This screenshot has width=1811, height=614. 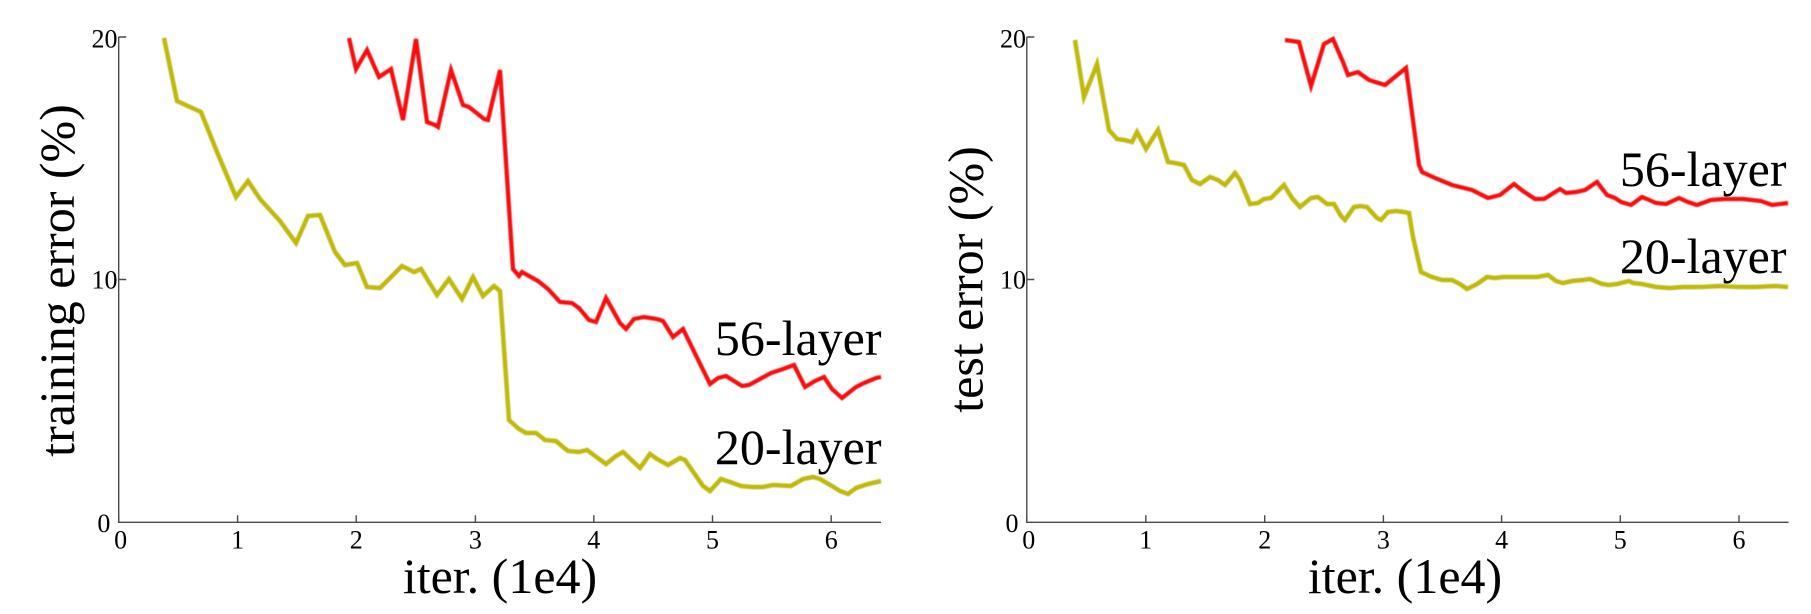 I want to click on svg-text: test error (%), so click(x=966, y=279).